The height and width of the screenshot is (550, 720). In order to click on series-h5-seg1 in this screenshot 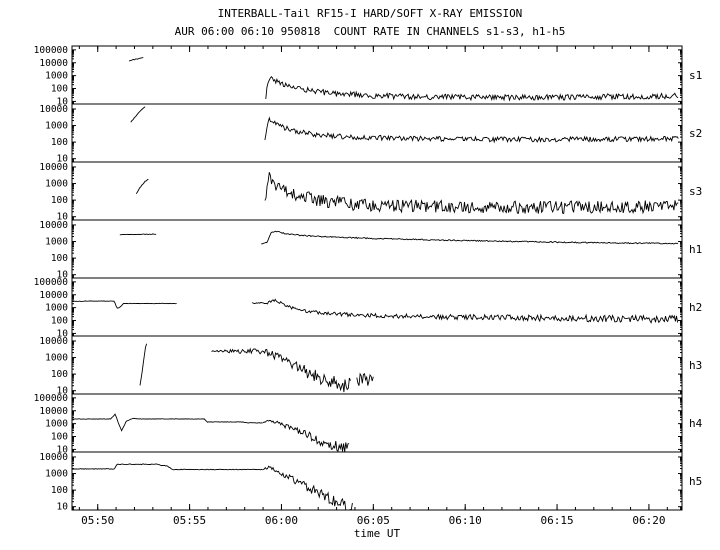, I will do `click(307, 488)`.